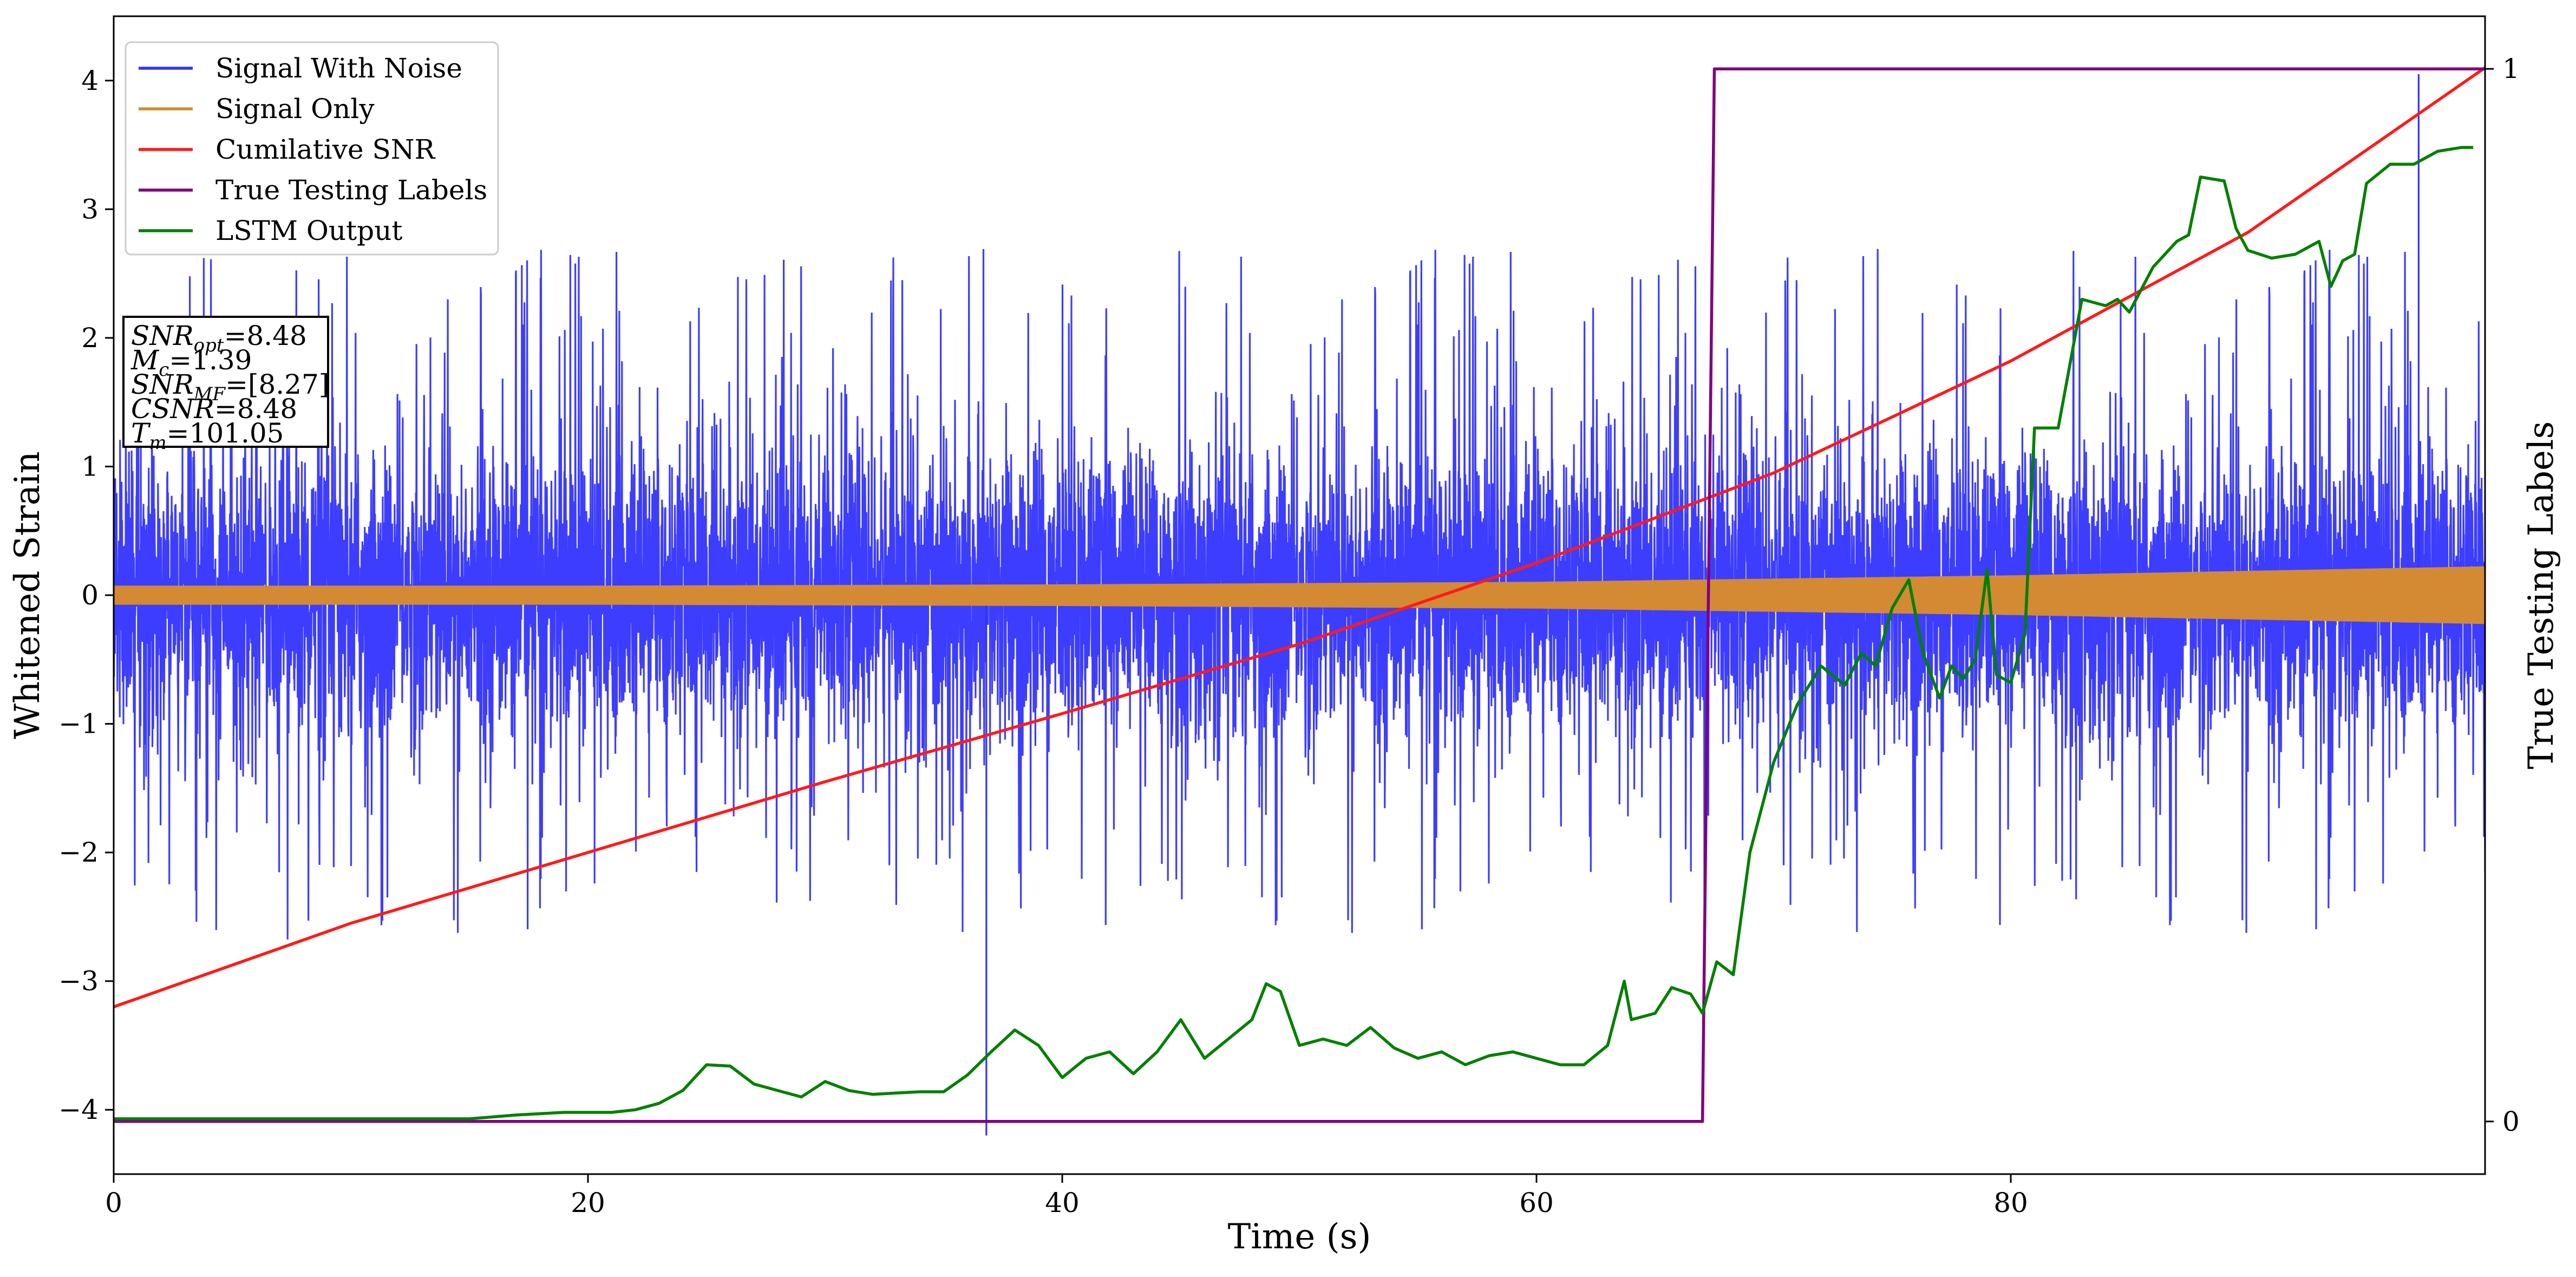 Image resolution: width=2576 pixels, height=1277 pixels. What do you see at coordinates (90, 466) in the screenshot?
I see `y-tick-label: 1` at bounding box center [90, 466].